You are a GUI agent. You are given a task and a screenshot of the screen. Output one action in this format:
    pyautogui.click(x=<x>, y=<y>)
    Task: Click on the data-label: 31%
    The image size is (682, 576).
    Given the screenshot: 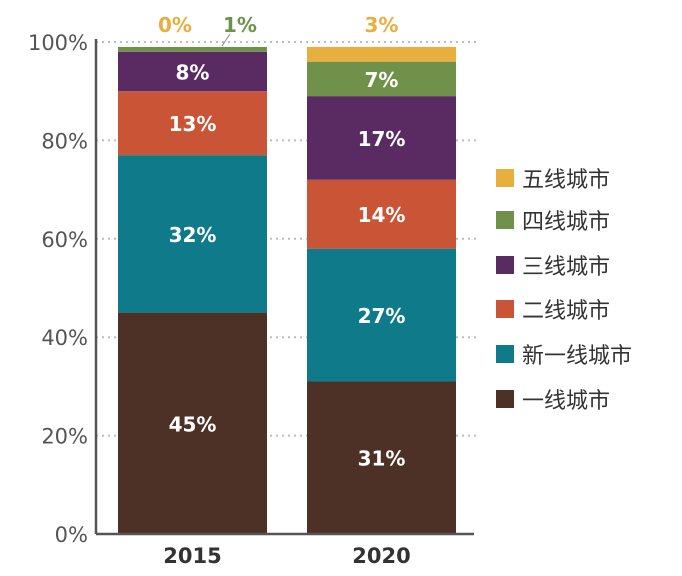 What is the action you would take?
    pyautogui.click(x=382, y=459)
    